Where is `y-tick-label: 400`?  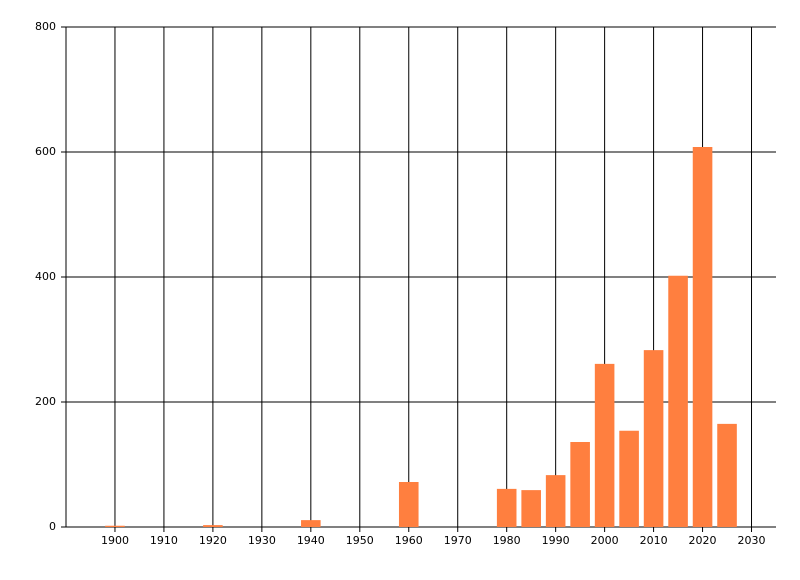 y-tick-label: 400 is located at coordinates (45, 276).